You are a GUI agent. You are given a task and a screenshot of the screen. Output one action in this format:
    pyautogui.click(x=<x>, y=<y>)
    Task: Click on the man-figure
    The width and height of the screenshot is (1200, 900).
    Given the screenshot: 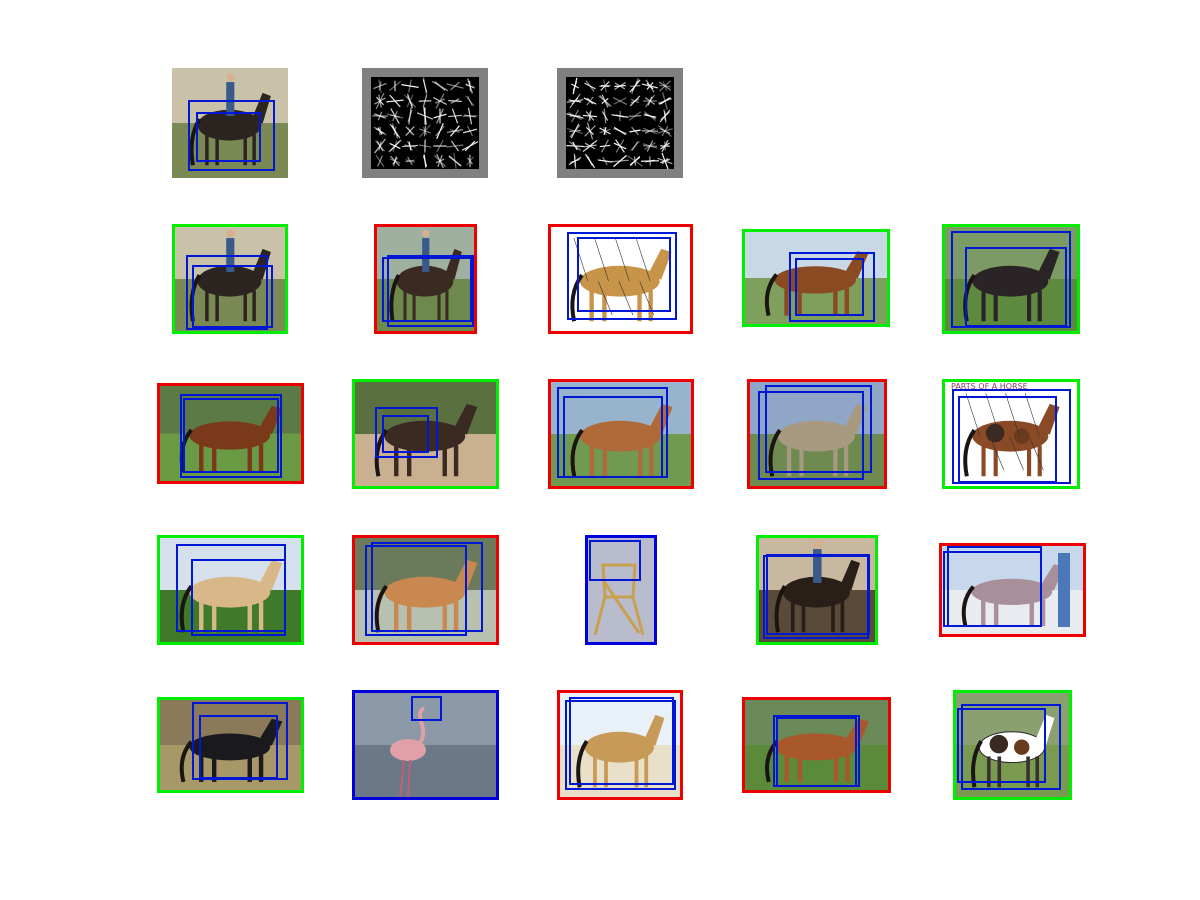 What is the action you would take?
    pyautogui.click(x=1064, y=590)
    